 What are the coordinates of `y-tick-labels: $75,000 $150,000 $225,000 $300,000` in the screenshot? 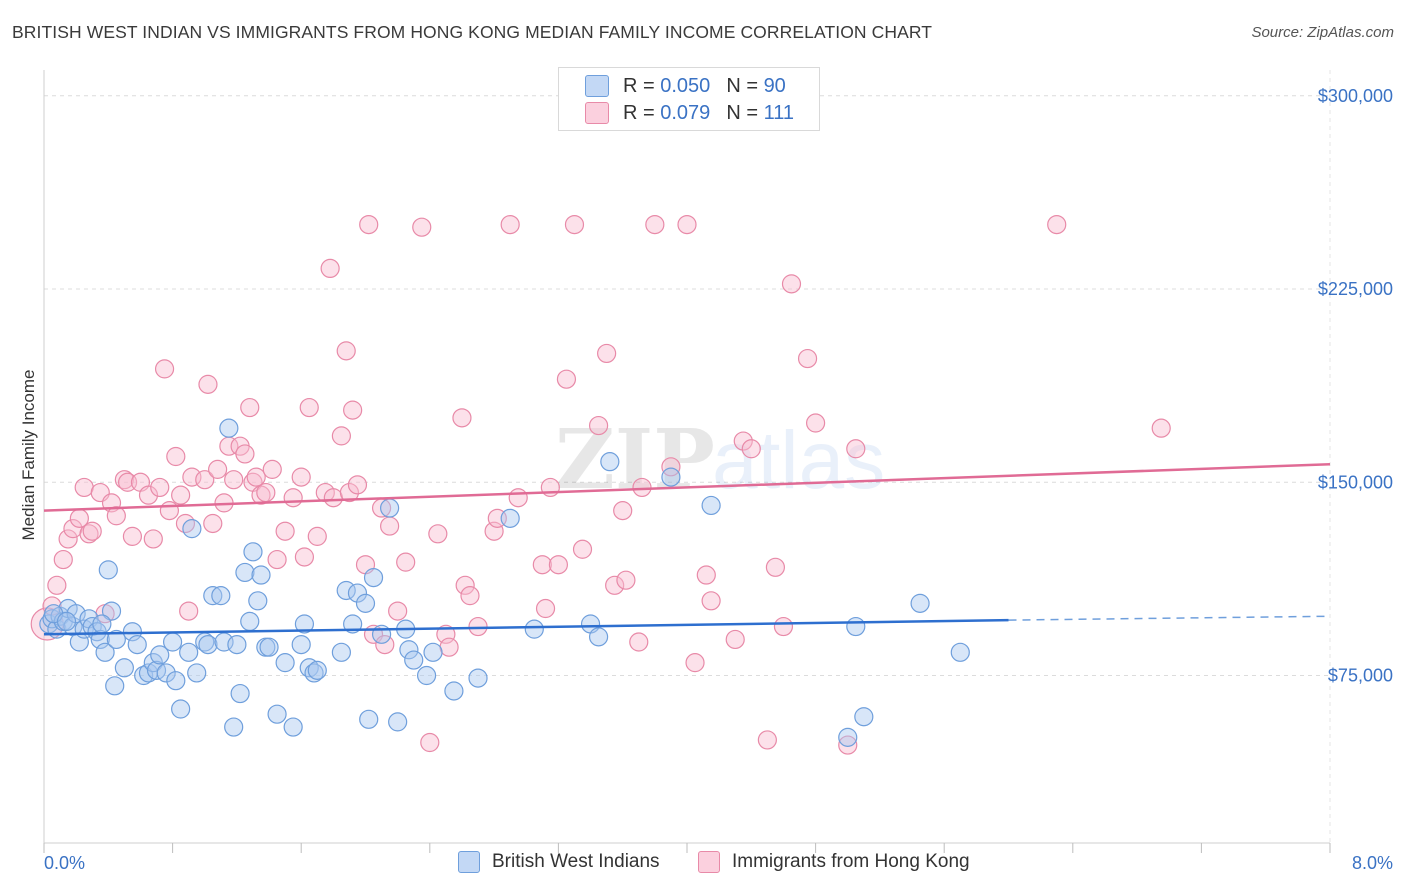 It's located at (1355, 386).